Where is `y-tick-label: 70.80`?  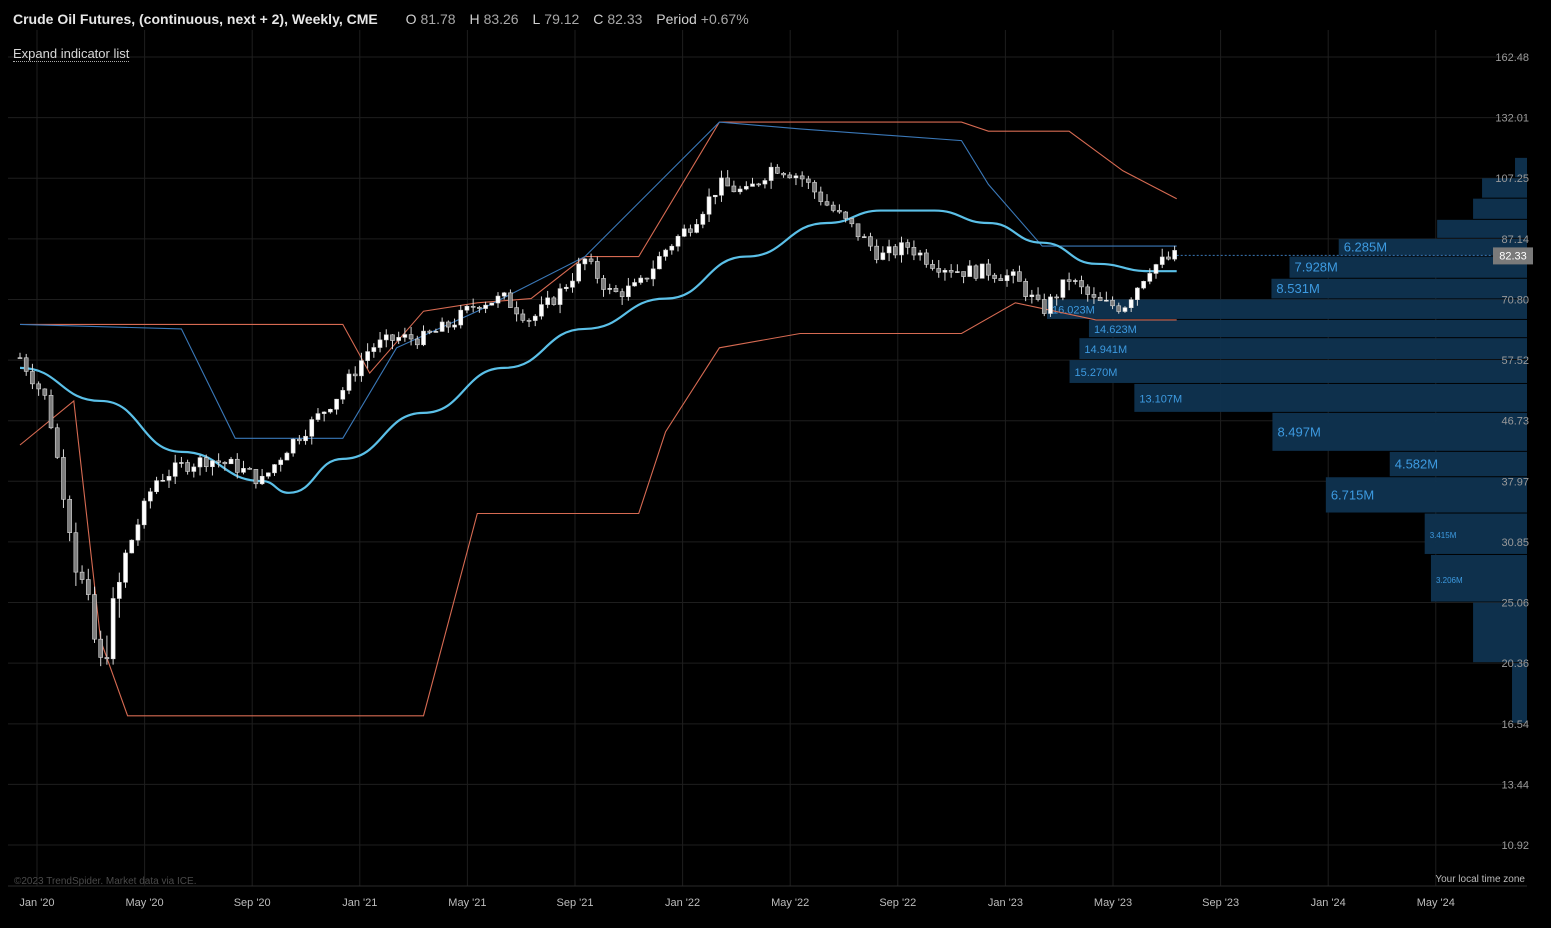 y-tick-label: 70.80 is located at coordinates (1515, 300).